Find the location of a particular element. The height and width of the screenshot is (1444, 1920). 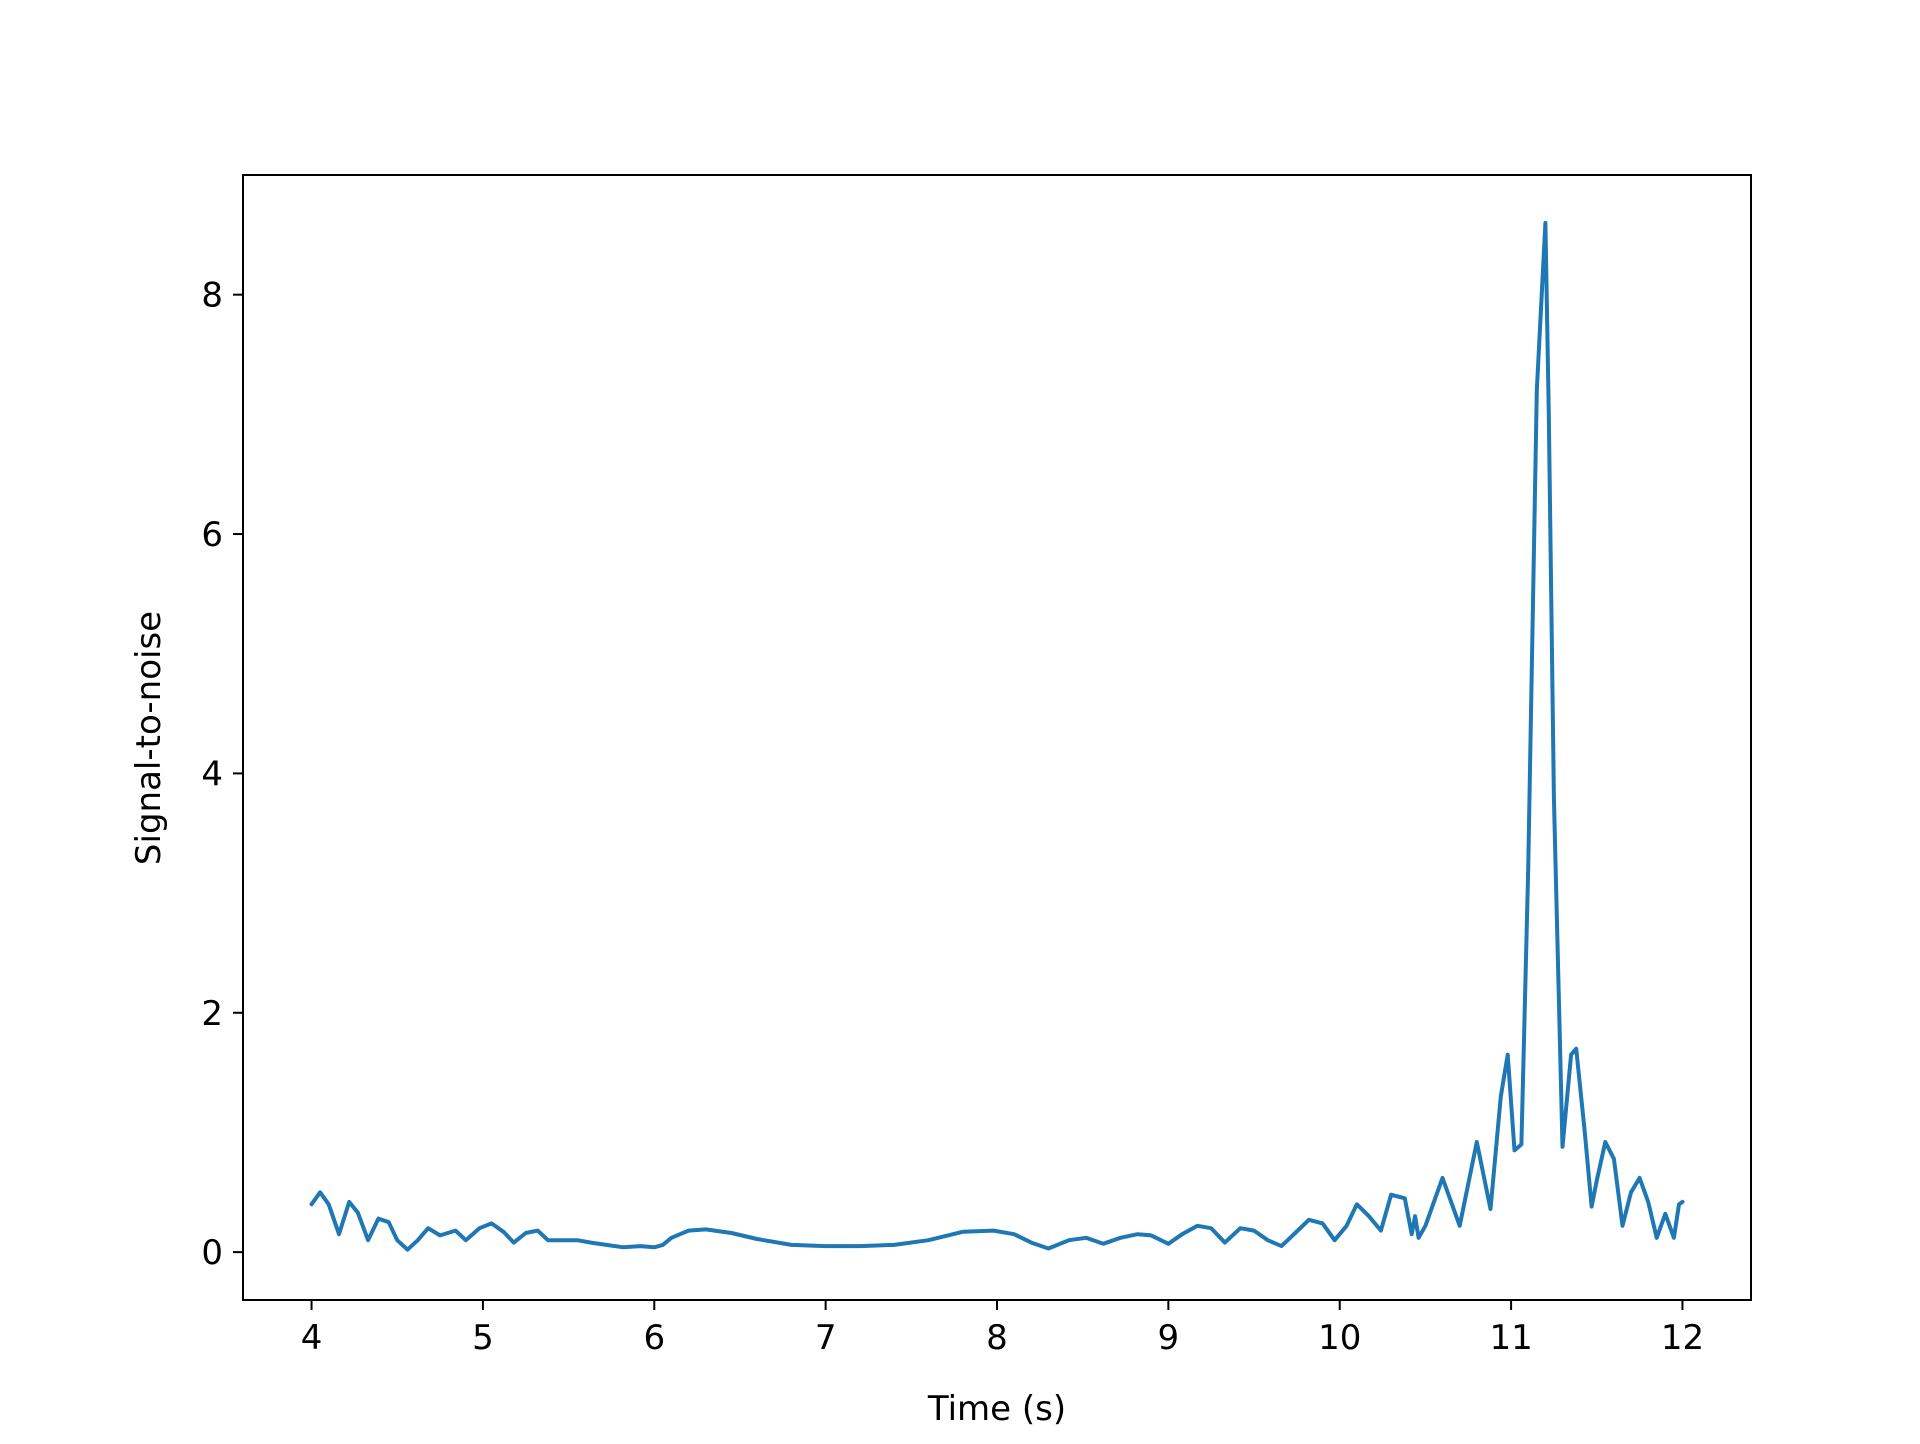

y-axis-label: Signal-to-noise is located at coordinates (149, 738).